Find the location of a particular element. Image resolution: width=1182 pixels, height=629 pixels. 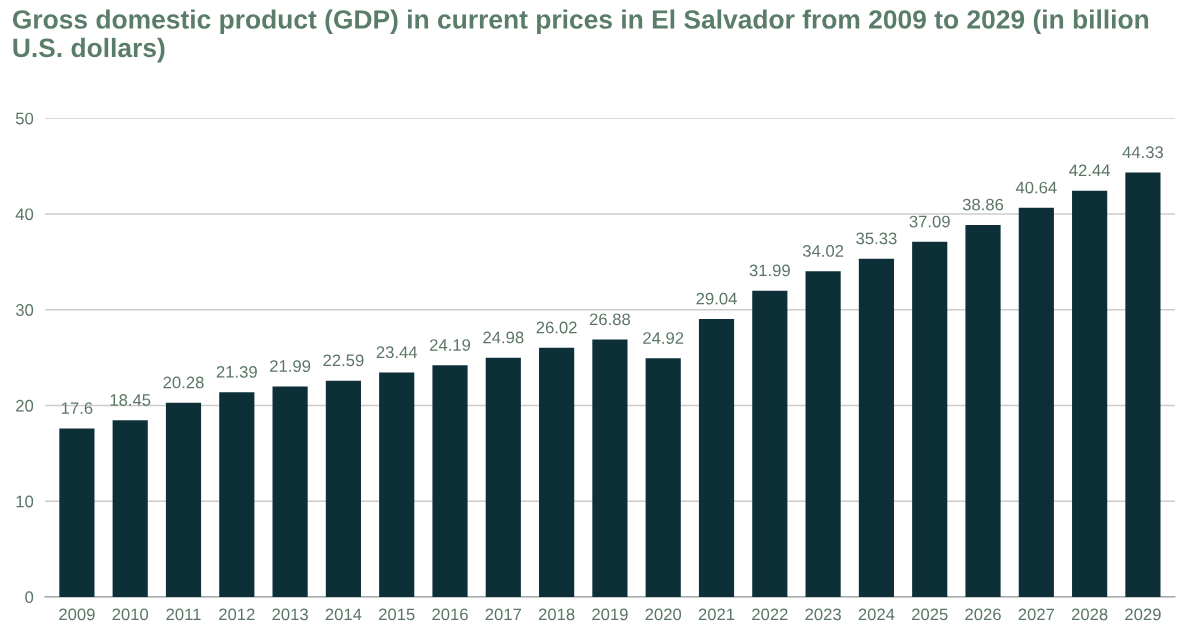

data-label: 35.33 is located at coordinates (876, 238).